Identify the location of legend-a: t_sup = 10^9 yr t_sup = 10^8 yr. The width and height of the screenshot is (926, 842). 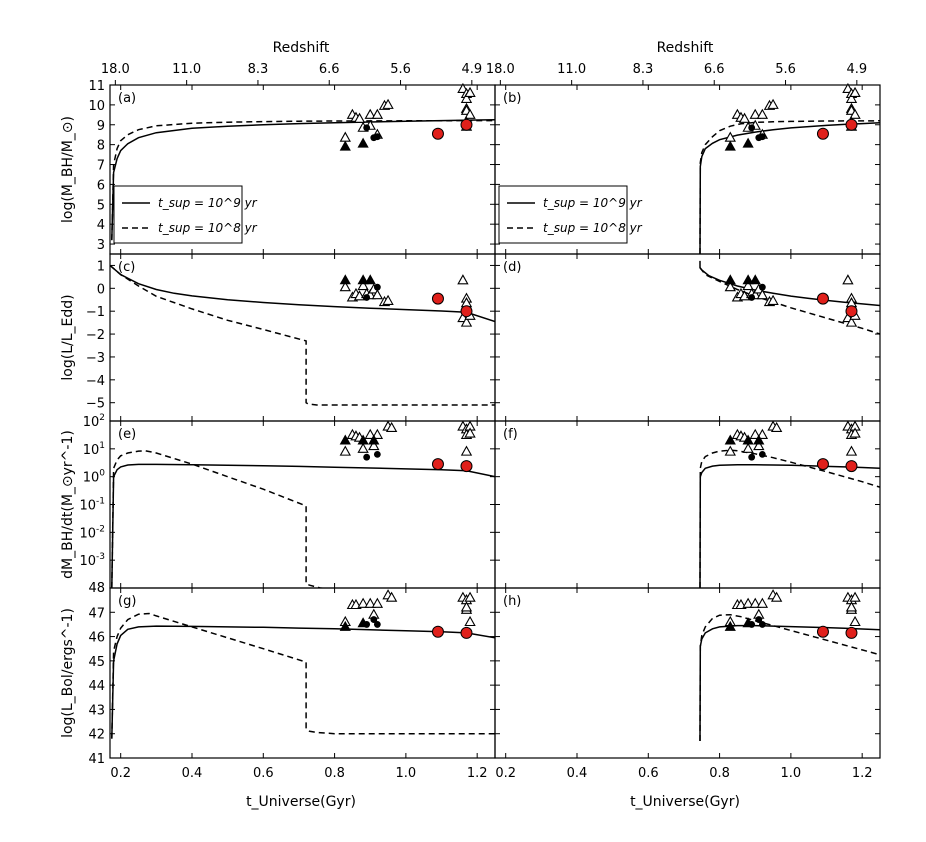
(185, 214).